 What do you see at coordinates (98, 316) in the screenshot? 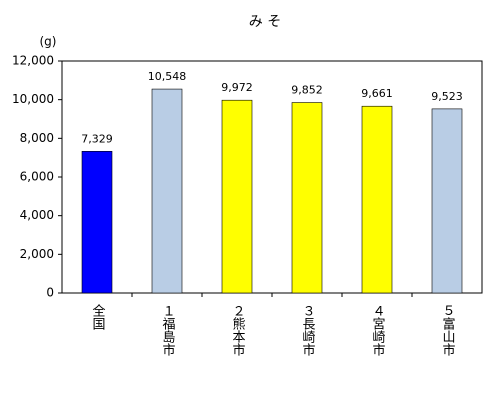
I see `x-tick-label: 全国` at bounding box center [98, 316].